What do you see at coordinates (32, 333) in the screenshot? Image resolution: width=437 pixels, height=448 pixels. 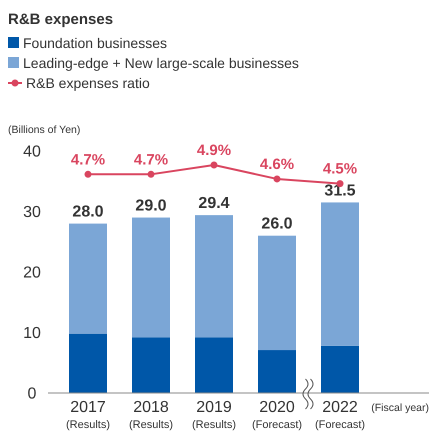 I see `y-tick-label: 10` at bounding box center [32, 333].